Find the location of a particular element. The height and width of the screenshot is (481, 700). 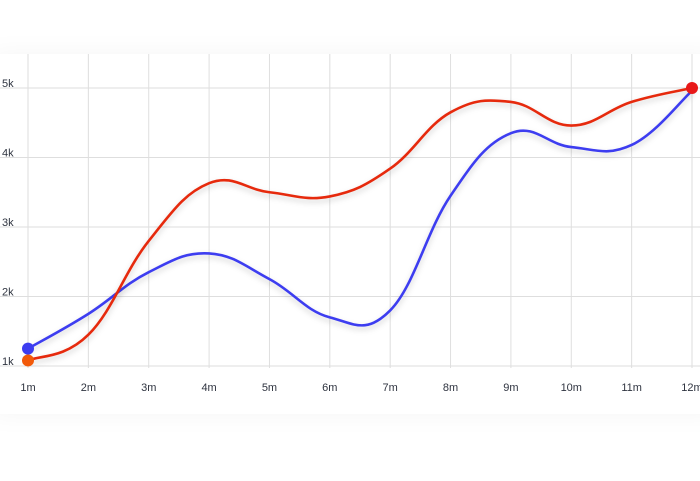

y-tick-label: 1k is located at coordinates (8, 362).